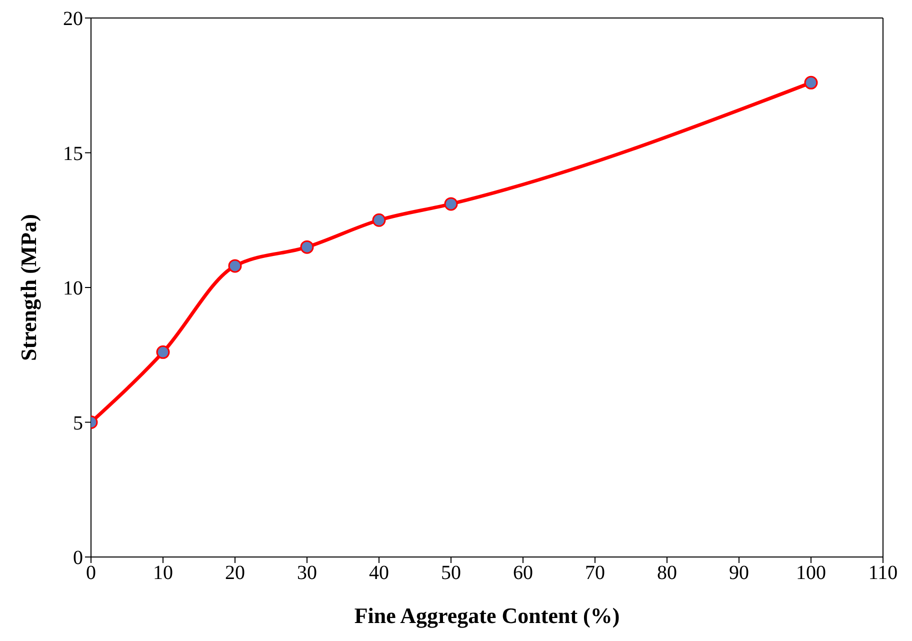 The width and height of the screenshot is (912, 641). What do you see at coordinates (235, 573) in the screenshot?
I see `x-tick-label: 20` at bounding box center [235, 573].